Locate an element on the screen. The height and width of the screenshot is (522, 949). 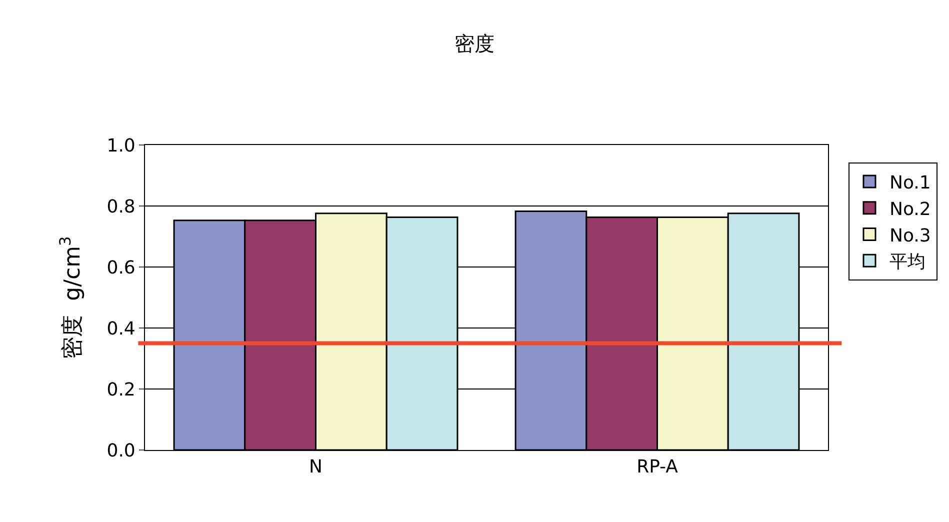
y-tick-label: 0.2 is located at coordinates (121, 389).